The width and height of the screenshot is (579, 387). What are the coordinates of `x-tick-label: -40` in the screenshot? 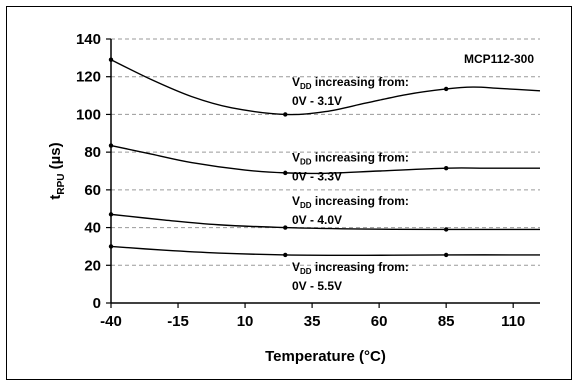 It's located at (111, 321).